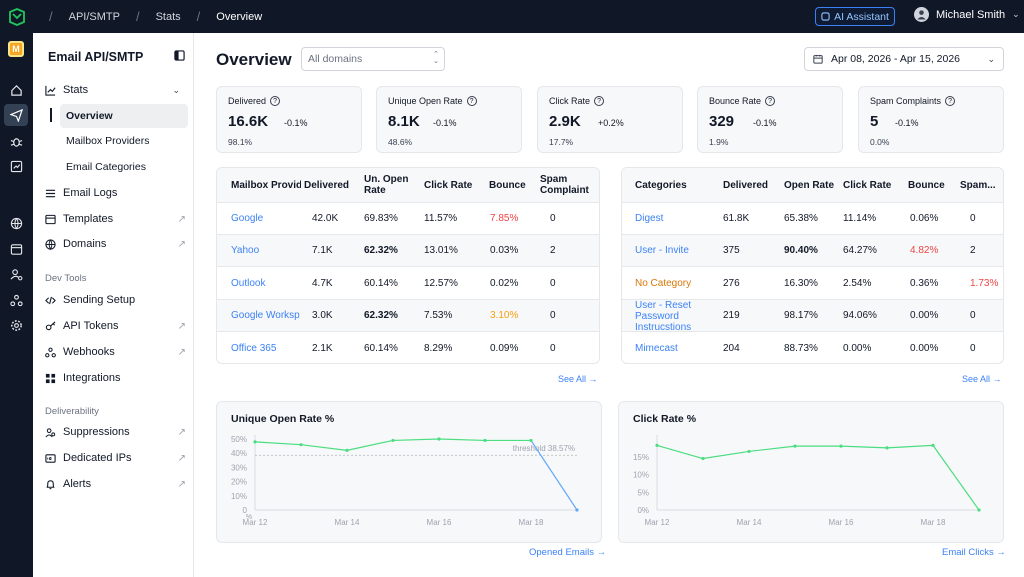  What do you see at coordinates (982, 379) in the screenshot?
I see `categories-see-all-link: See All →` at bounding box center [982, 379].